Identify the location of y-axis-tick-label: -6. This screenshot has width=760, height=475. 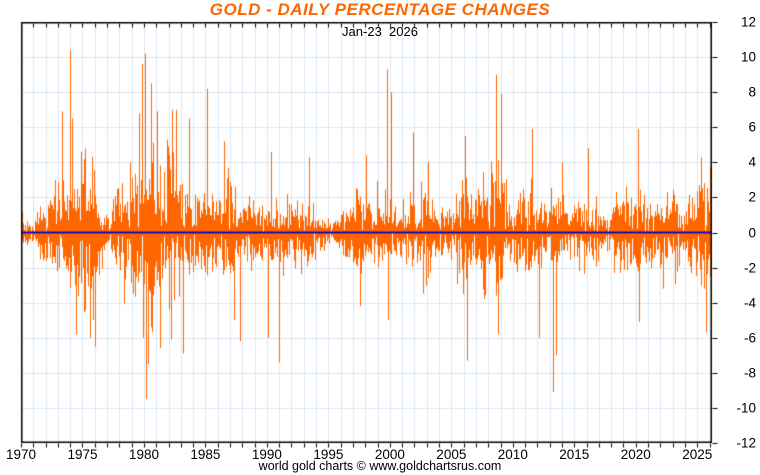
(749, 338).